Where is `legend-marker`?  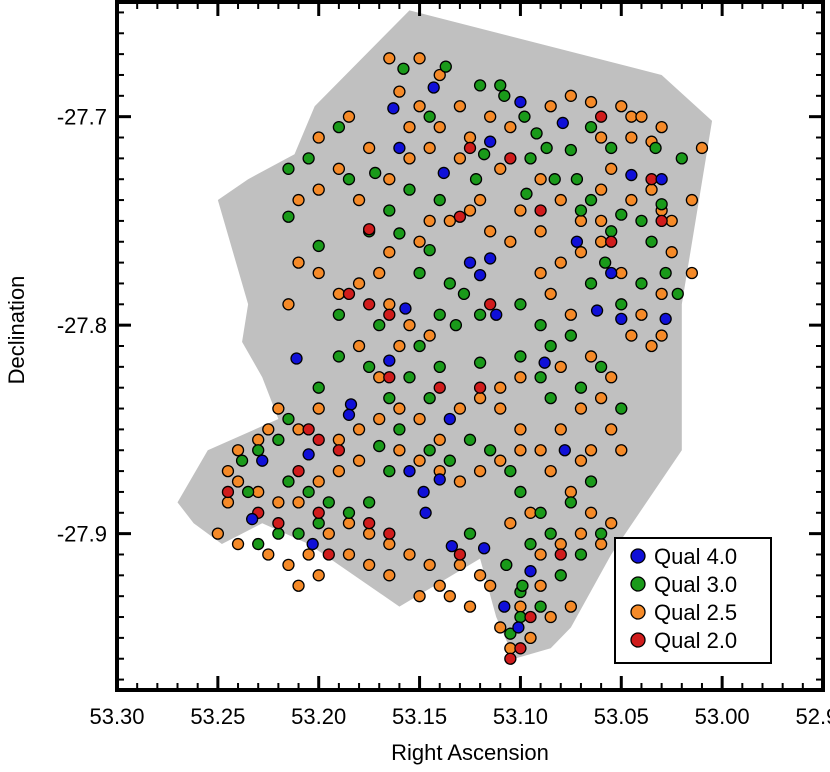
legend-marker is located at coordinates (638, 612).